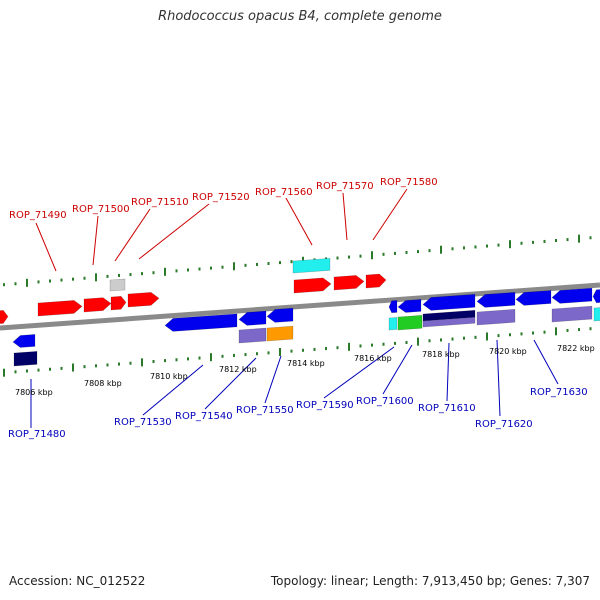  What do you see at coordinates (306, 363) in the screenshot?
I see `kbp-label: 7814 kbp` at bounding box center [306, 363].